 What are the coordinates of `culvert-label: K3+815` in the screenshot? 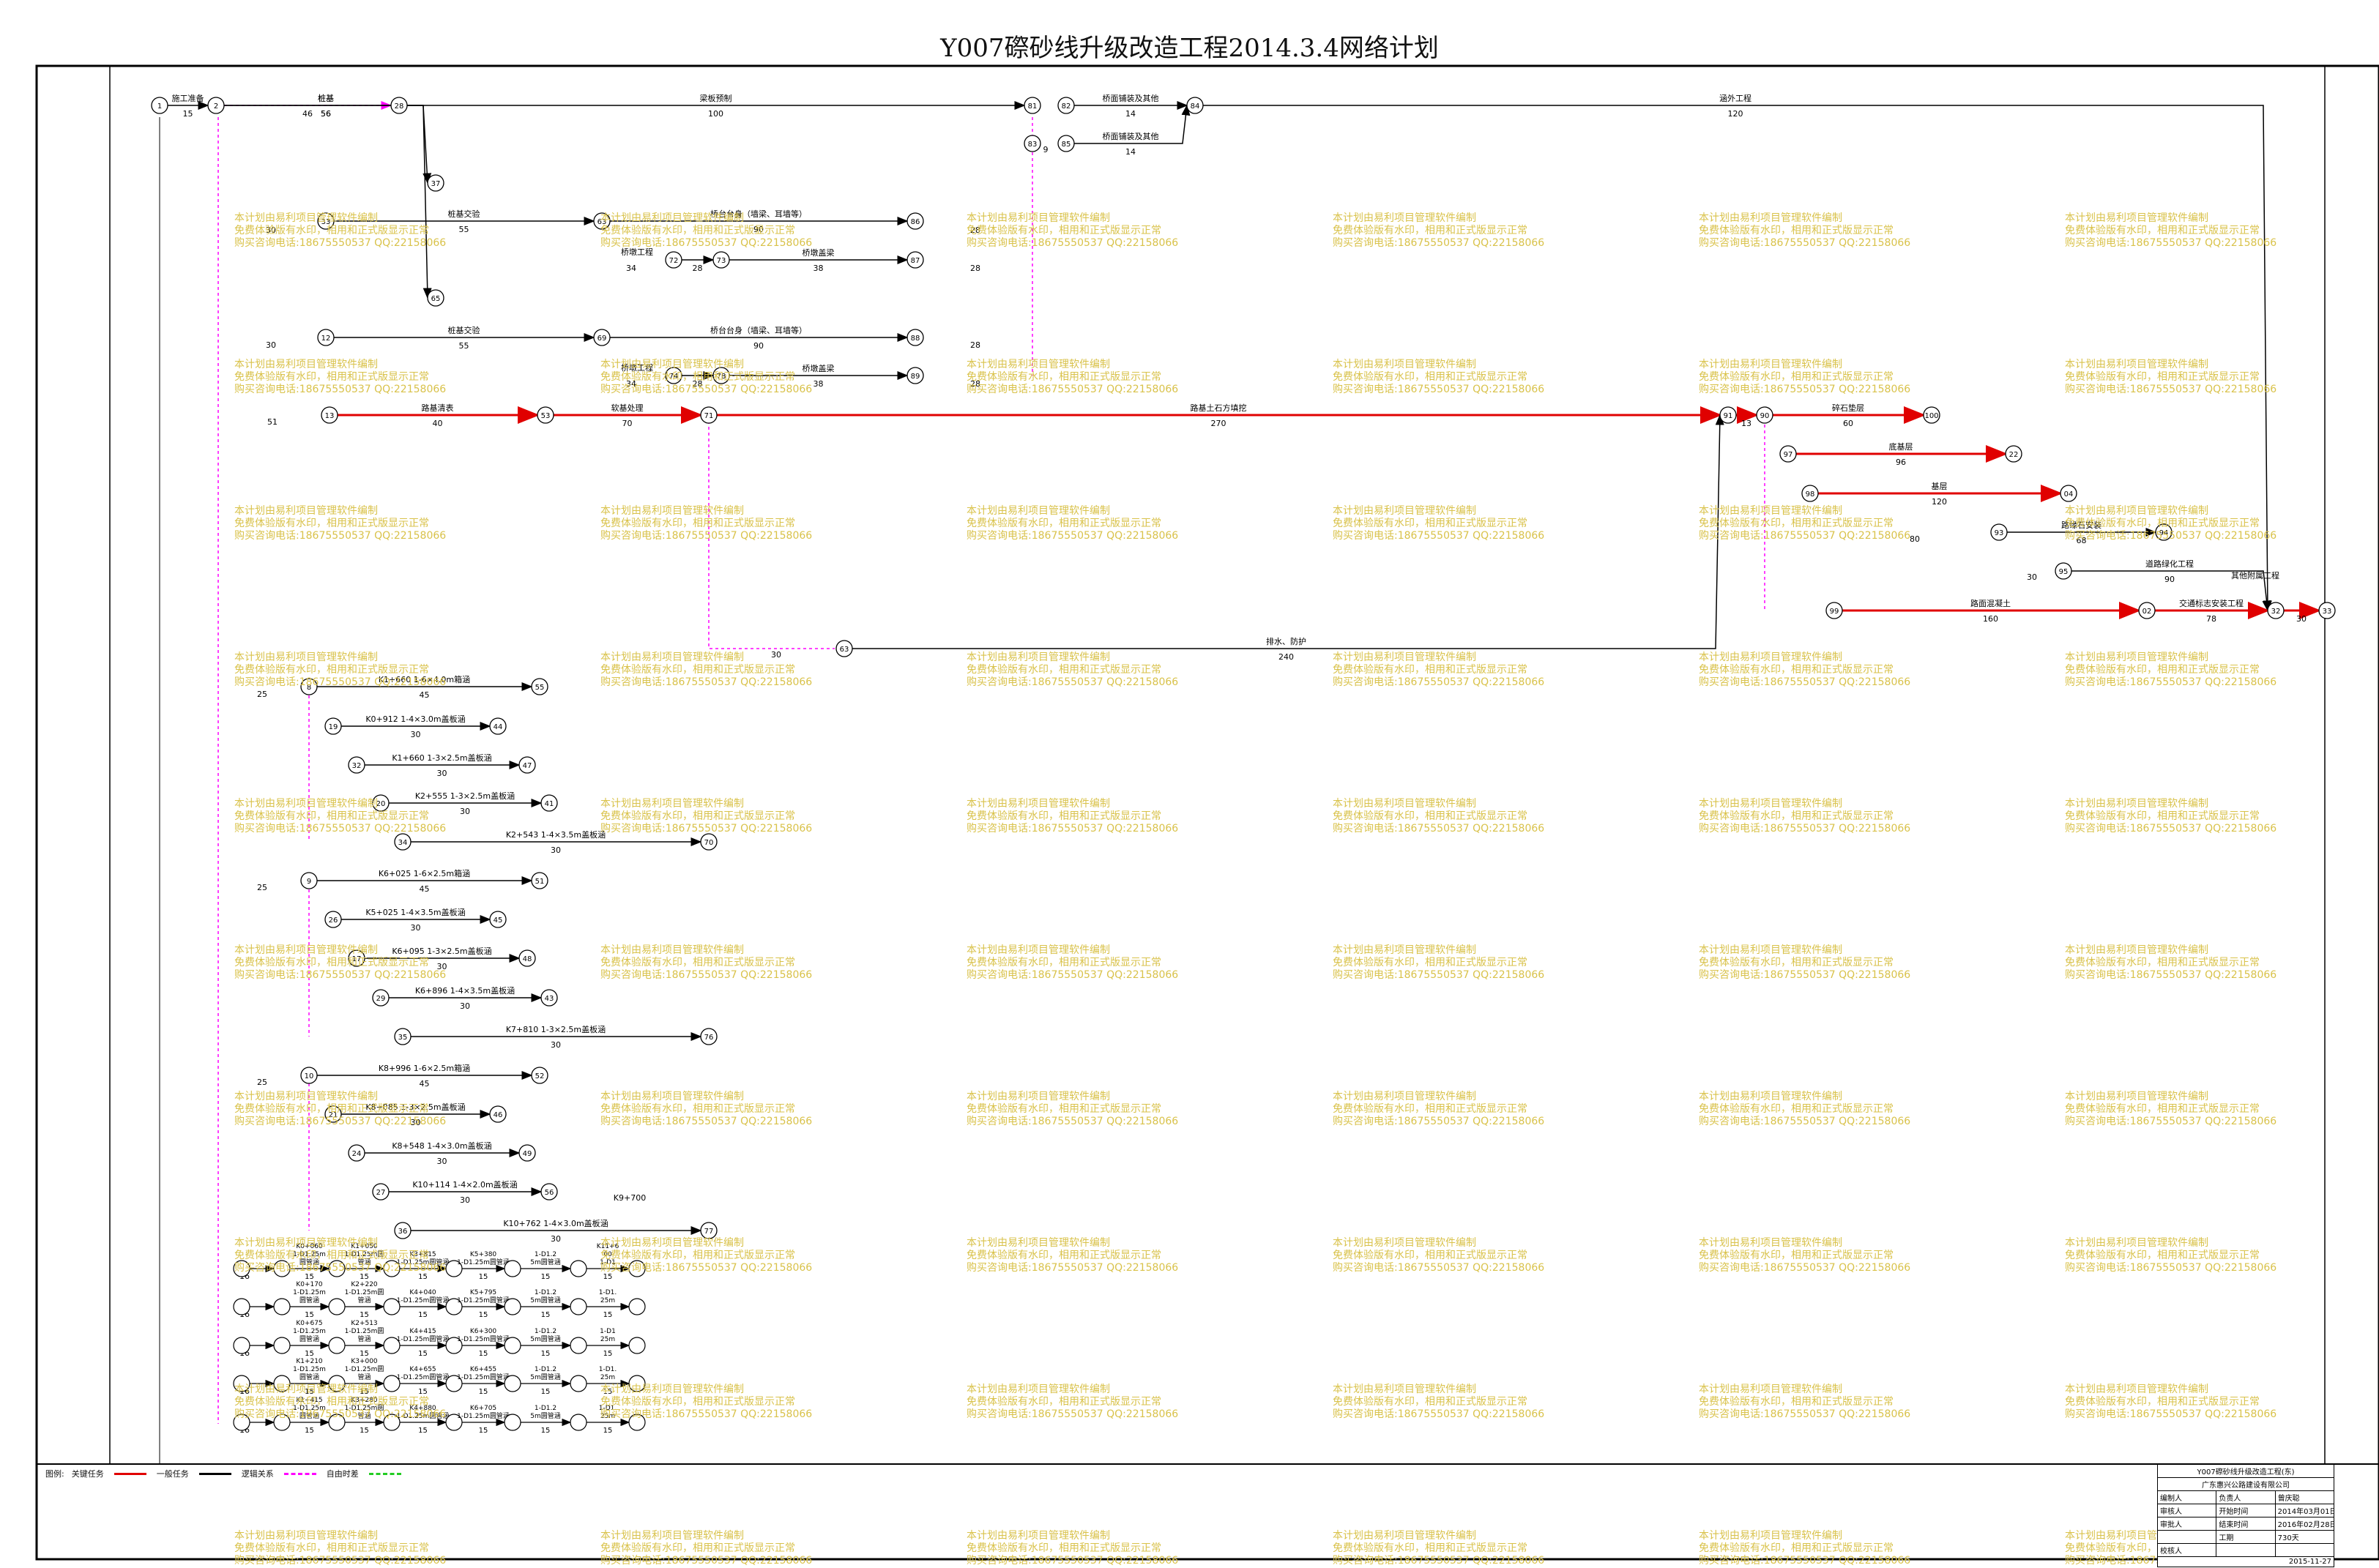 It's located at (422, 1254).